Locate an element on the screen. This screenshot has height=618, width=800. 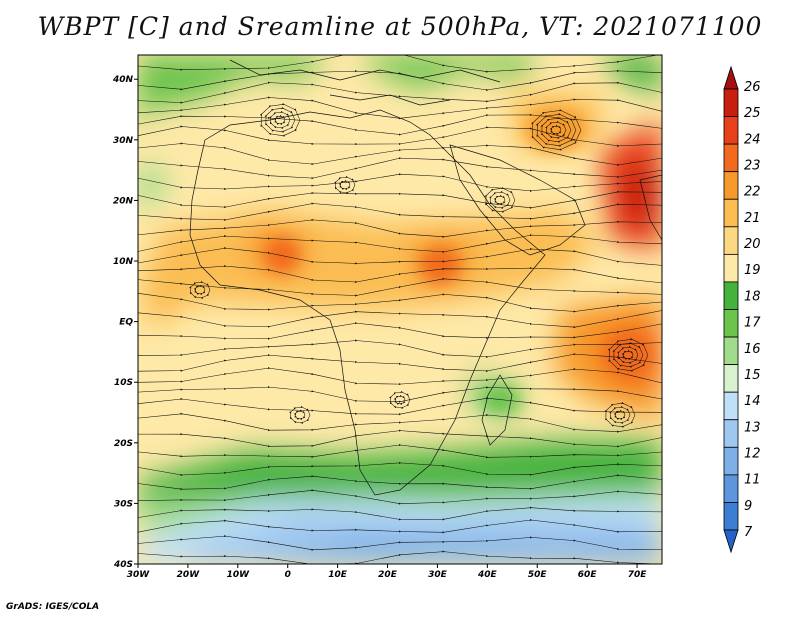
colorbar-label: 24 is located at coordinates (752, 139).